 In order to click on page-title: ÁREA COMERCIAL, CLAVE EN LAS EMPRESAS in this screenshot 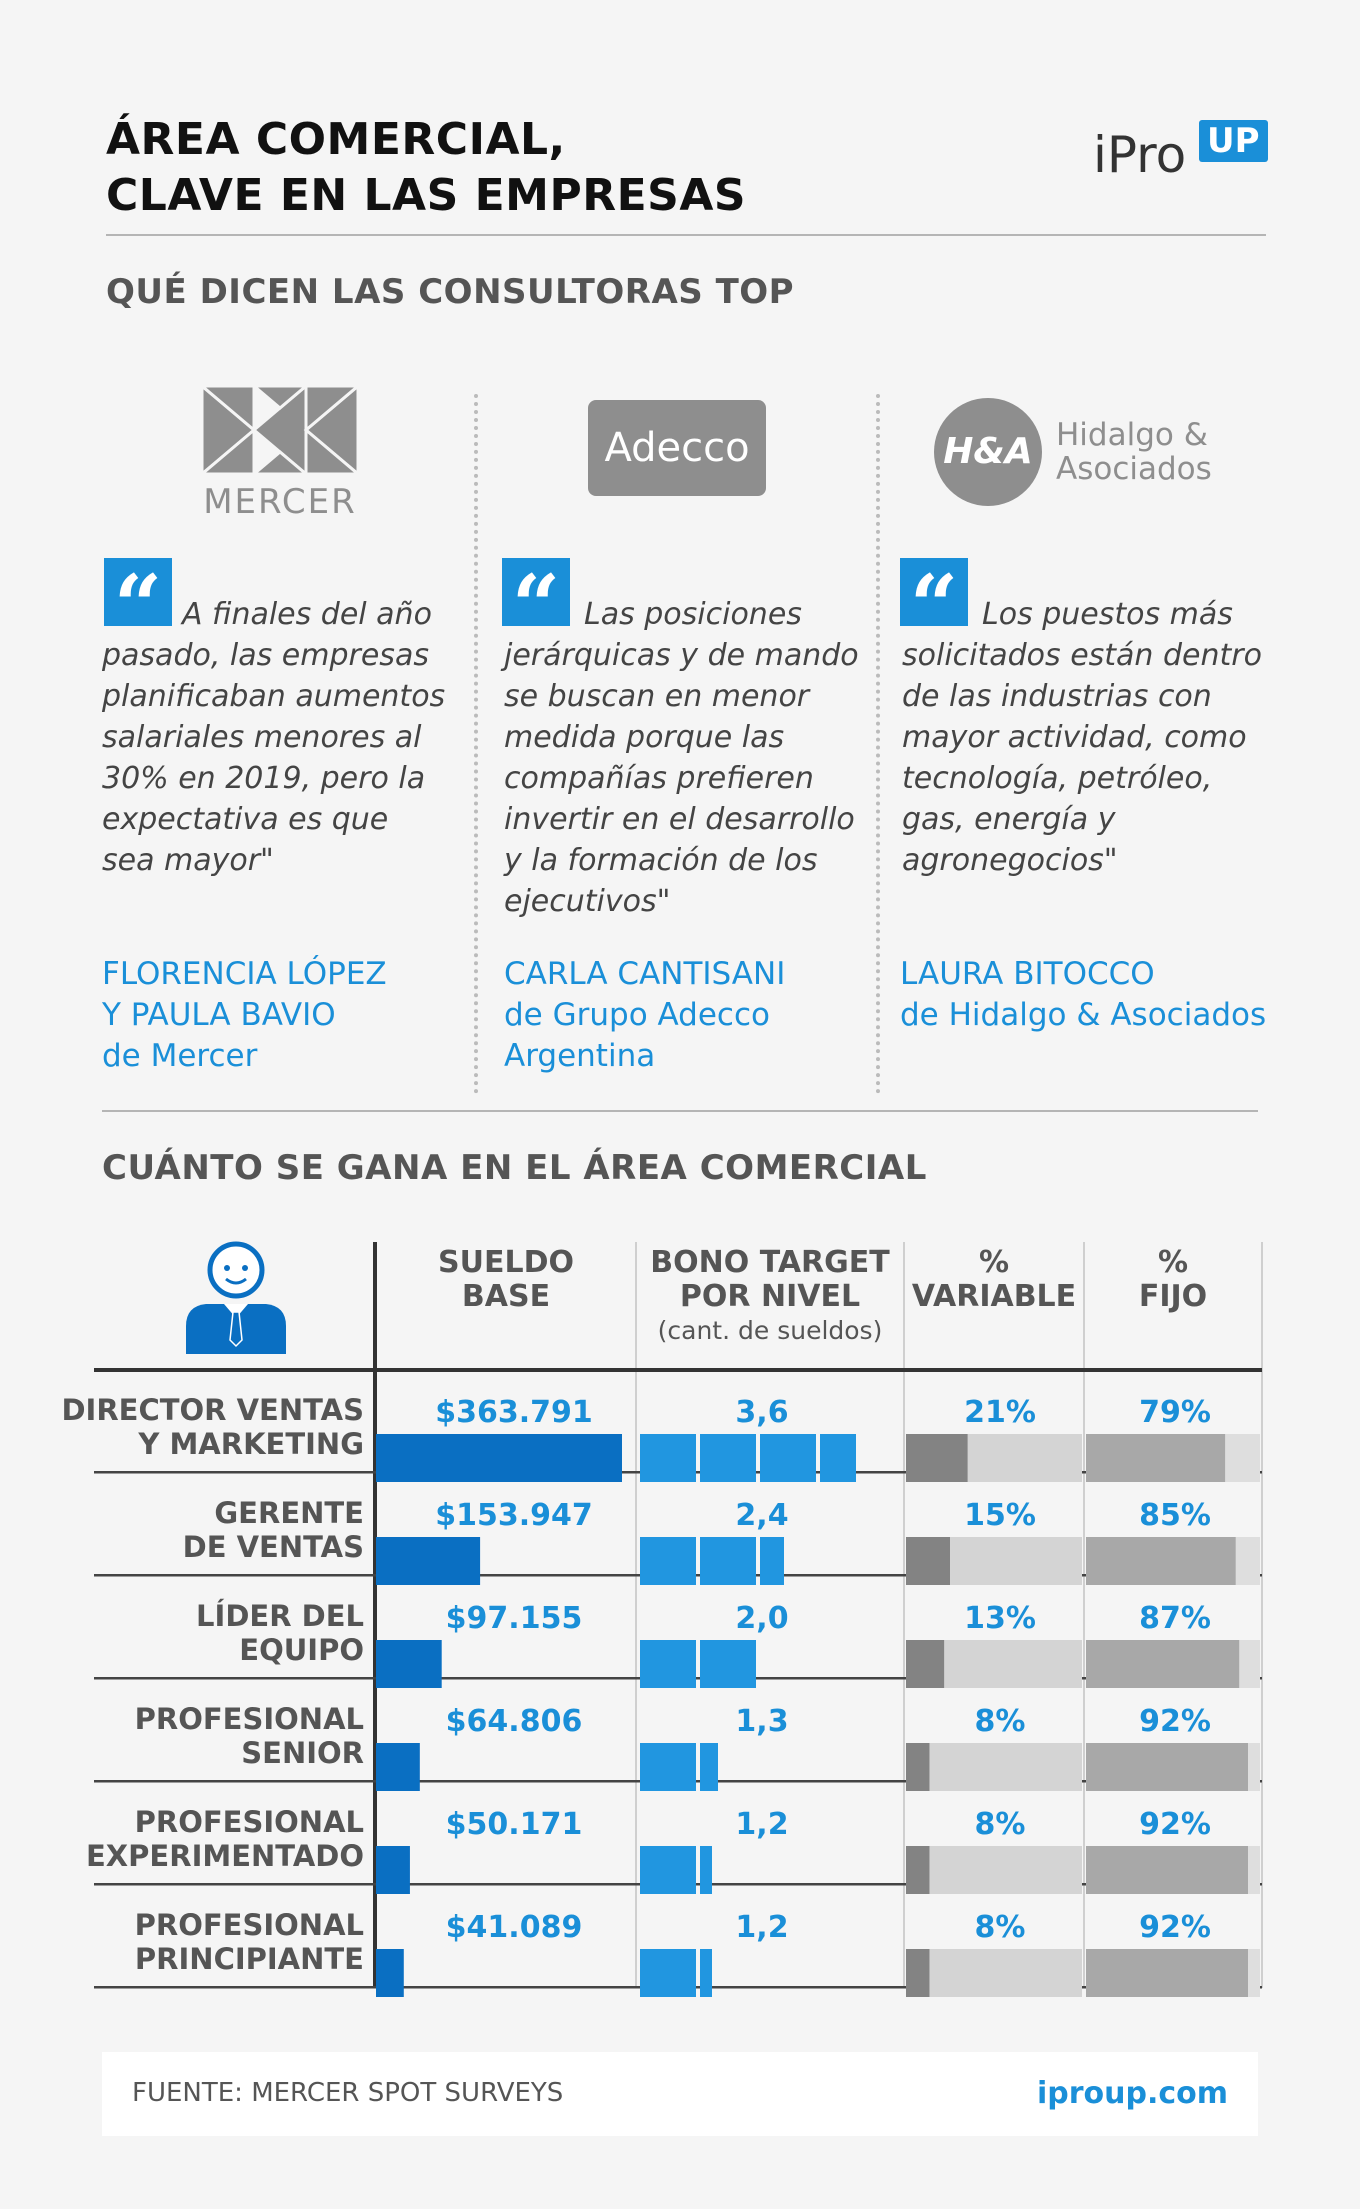, I will do `click(426, 167)`.